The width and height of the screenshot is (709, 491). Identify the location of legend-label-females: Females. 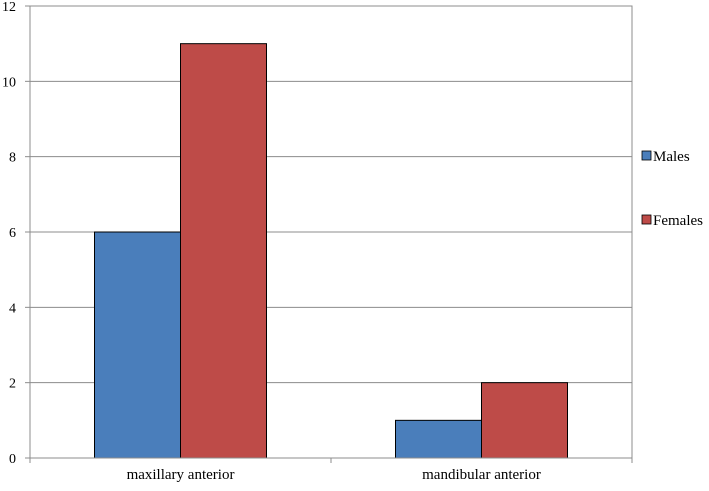
(678, 221).